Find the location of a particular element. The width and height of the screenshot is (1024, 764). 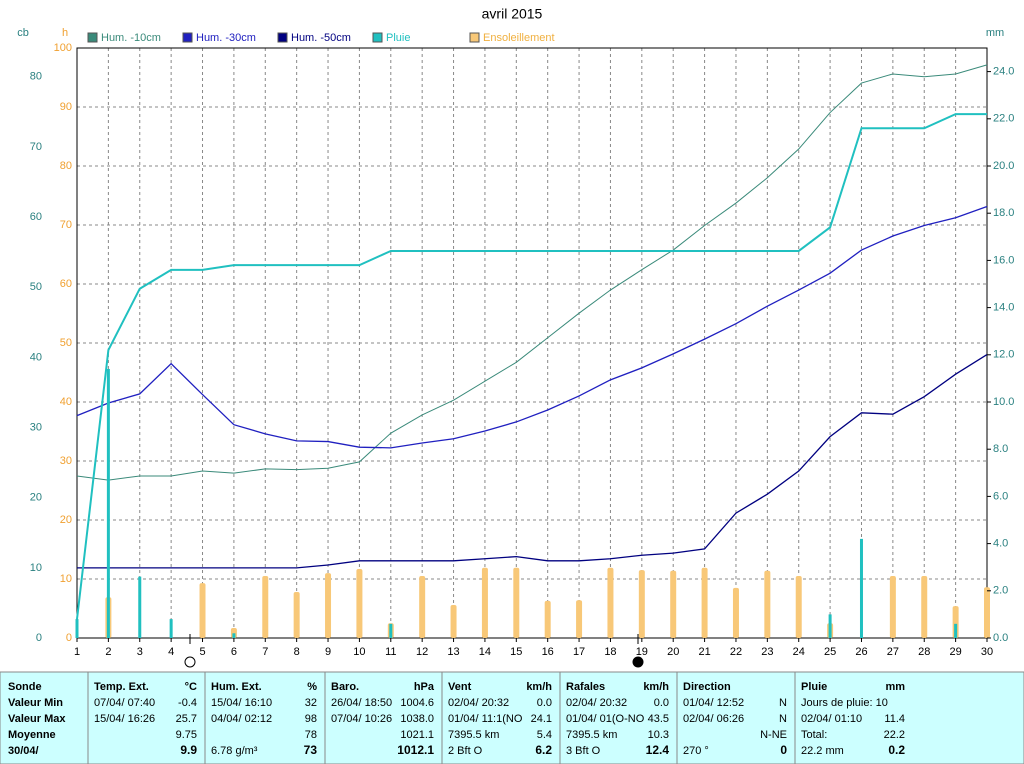

y2-tick-label: 22.0 is located at coordinates (1003, 119).